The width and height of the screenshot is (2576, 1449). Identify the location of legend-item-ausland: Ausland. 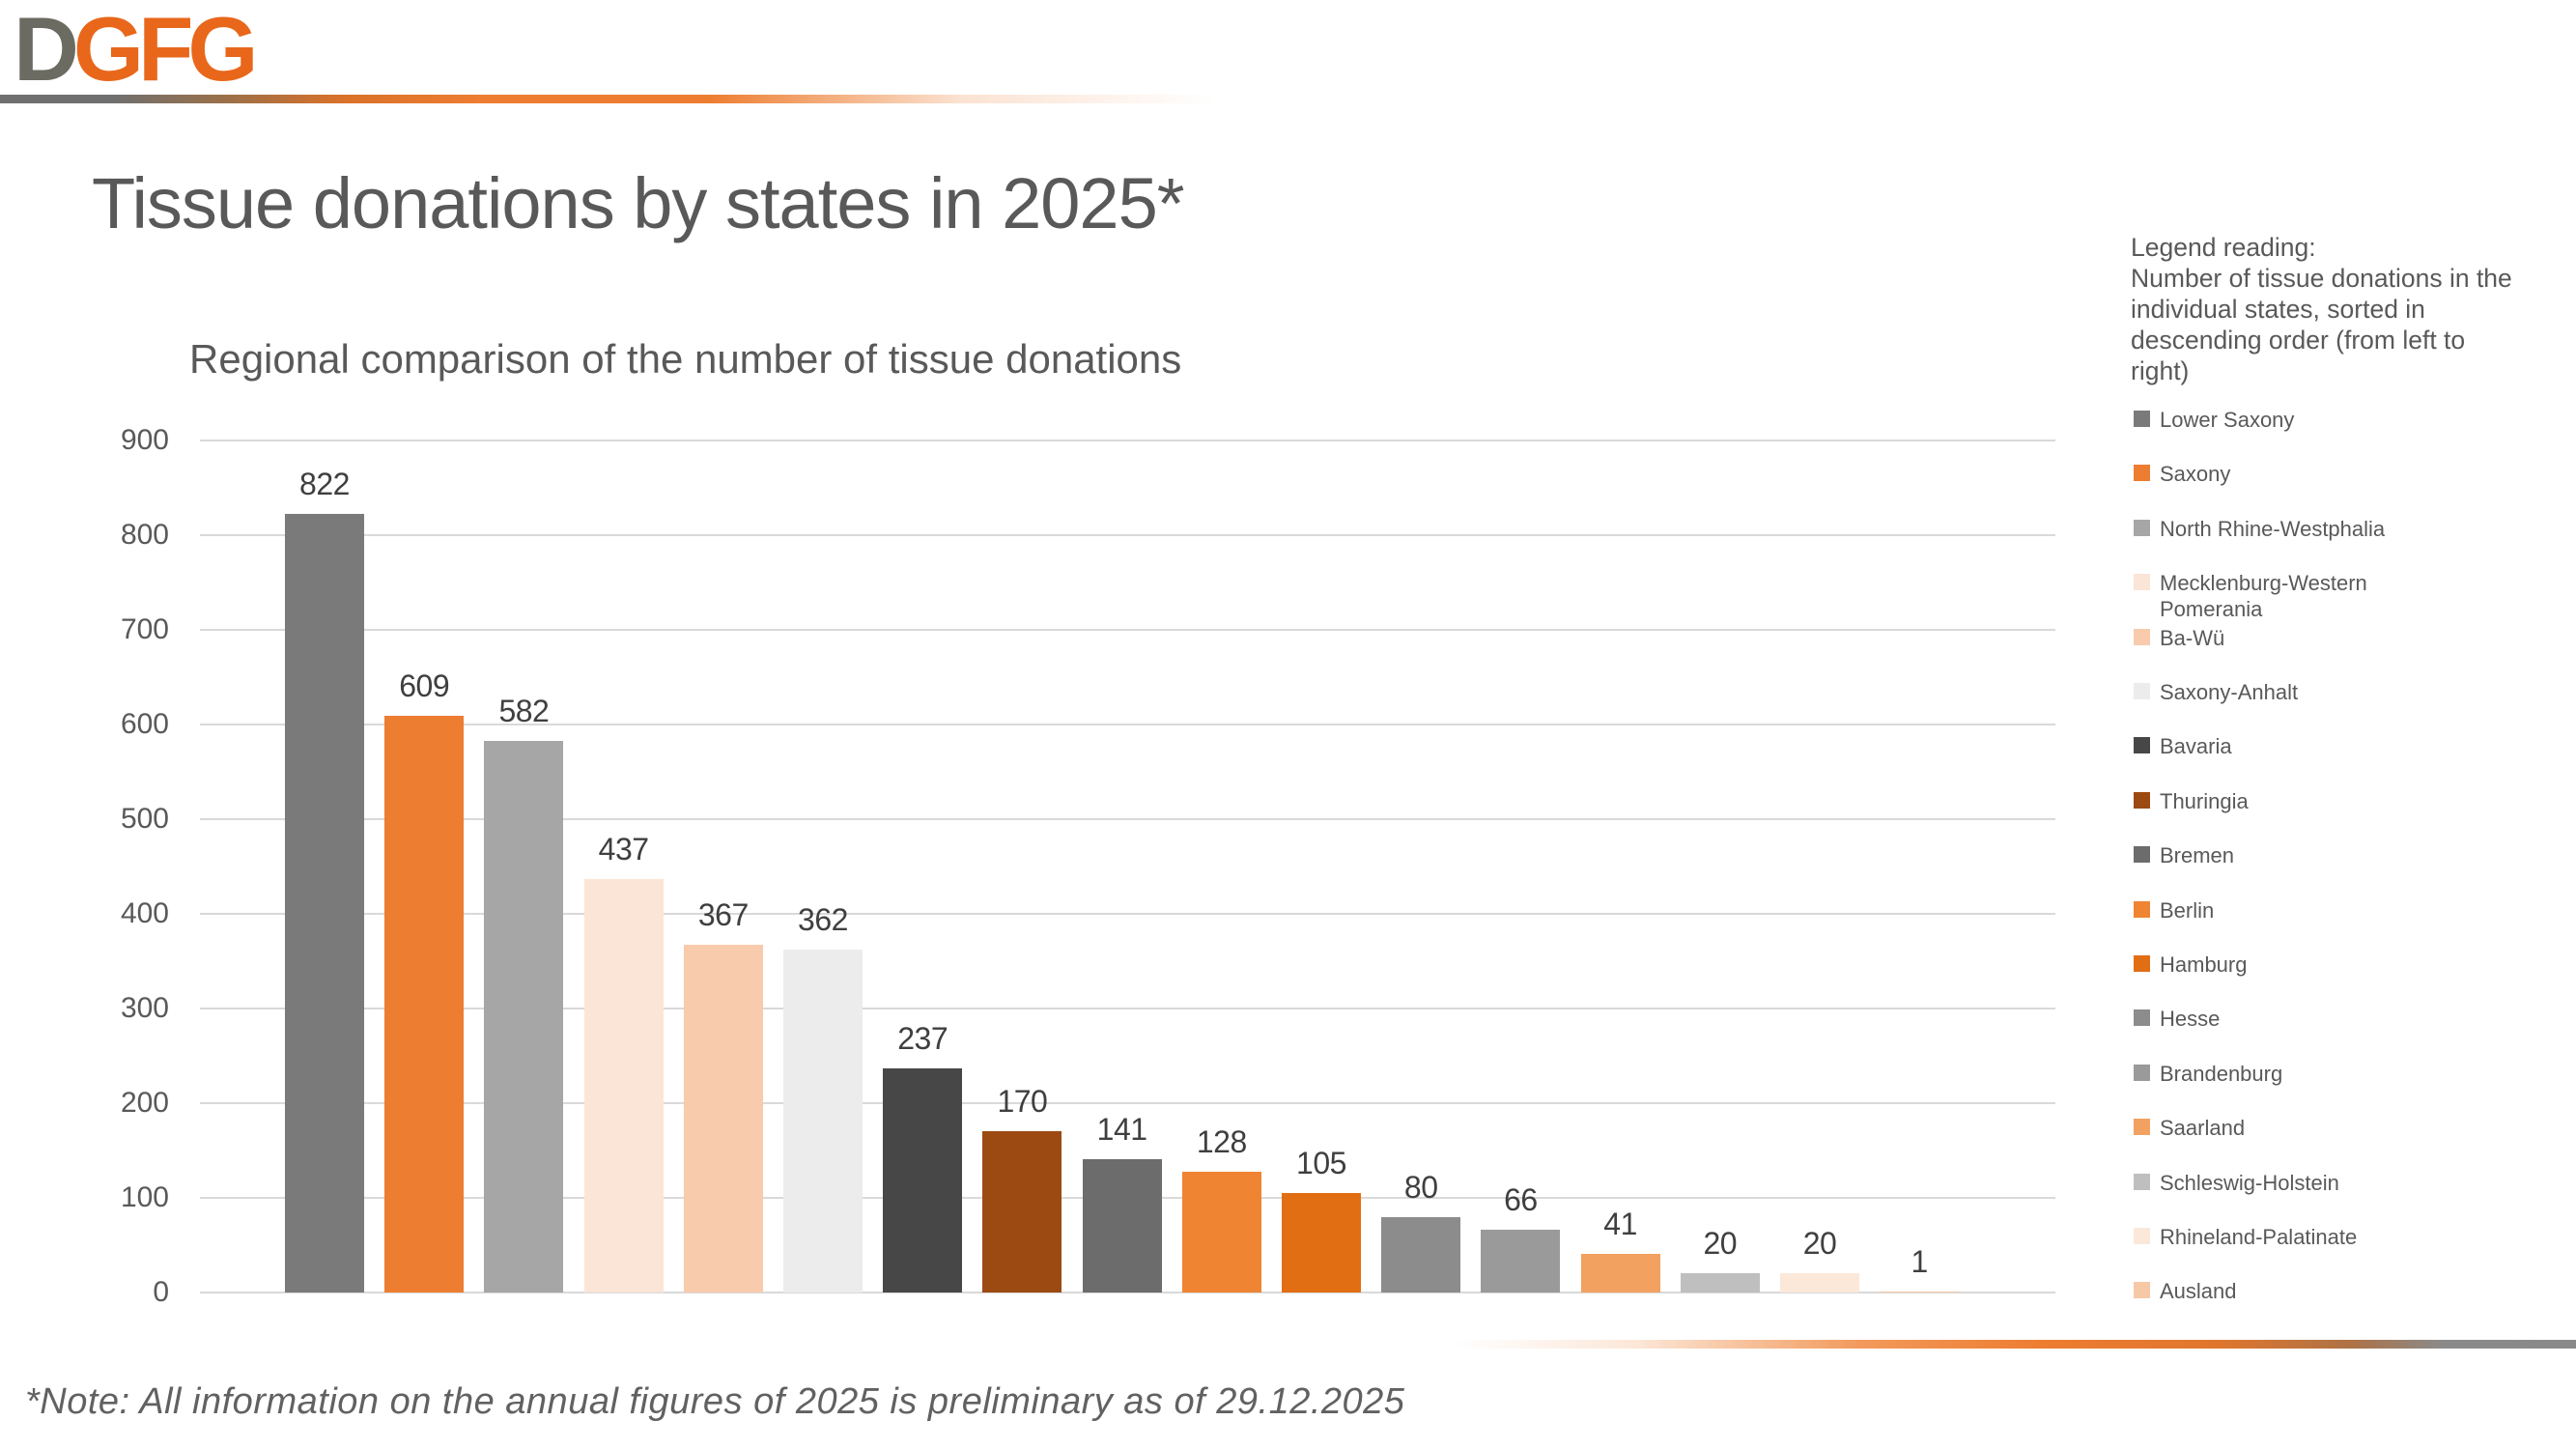
(2260, 1291).